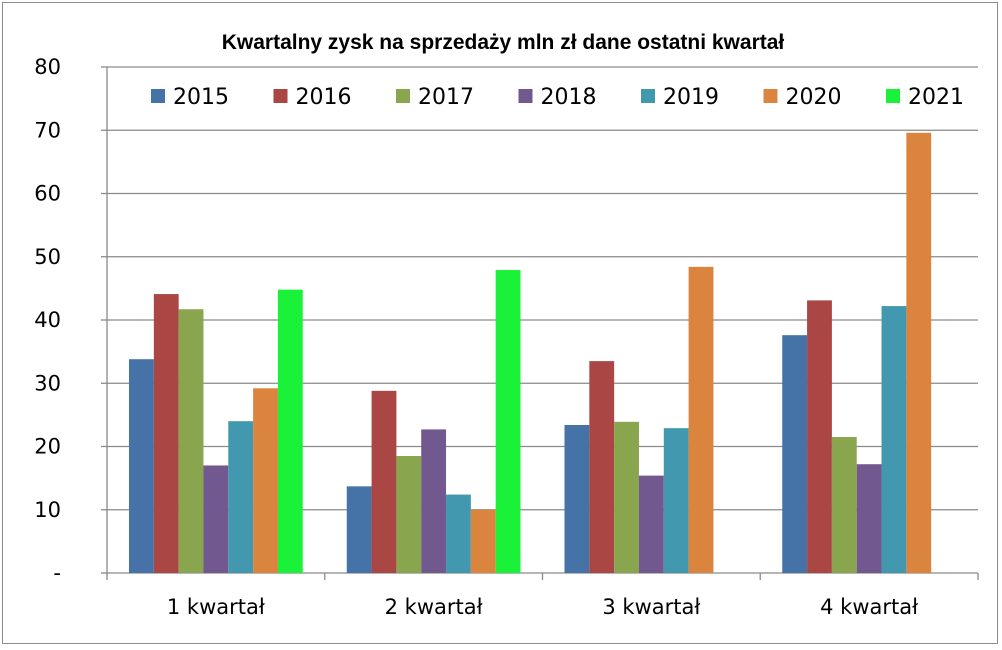 The height and width of the screenshot is (650, 1002). I want to click on y-tick-label: -, so click(57, 573).